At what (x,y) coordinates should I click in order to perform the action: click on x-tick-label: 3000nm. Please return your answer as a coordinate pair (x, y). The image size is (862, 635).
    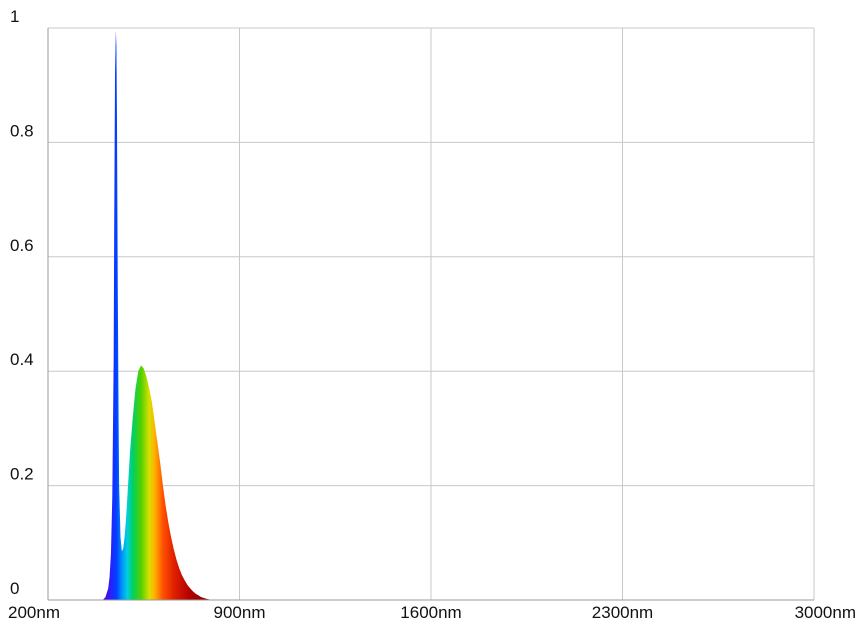
    Looking at the image, I should click on (825, 612).